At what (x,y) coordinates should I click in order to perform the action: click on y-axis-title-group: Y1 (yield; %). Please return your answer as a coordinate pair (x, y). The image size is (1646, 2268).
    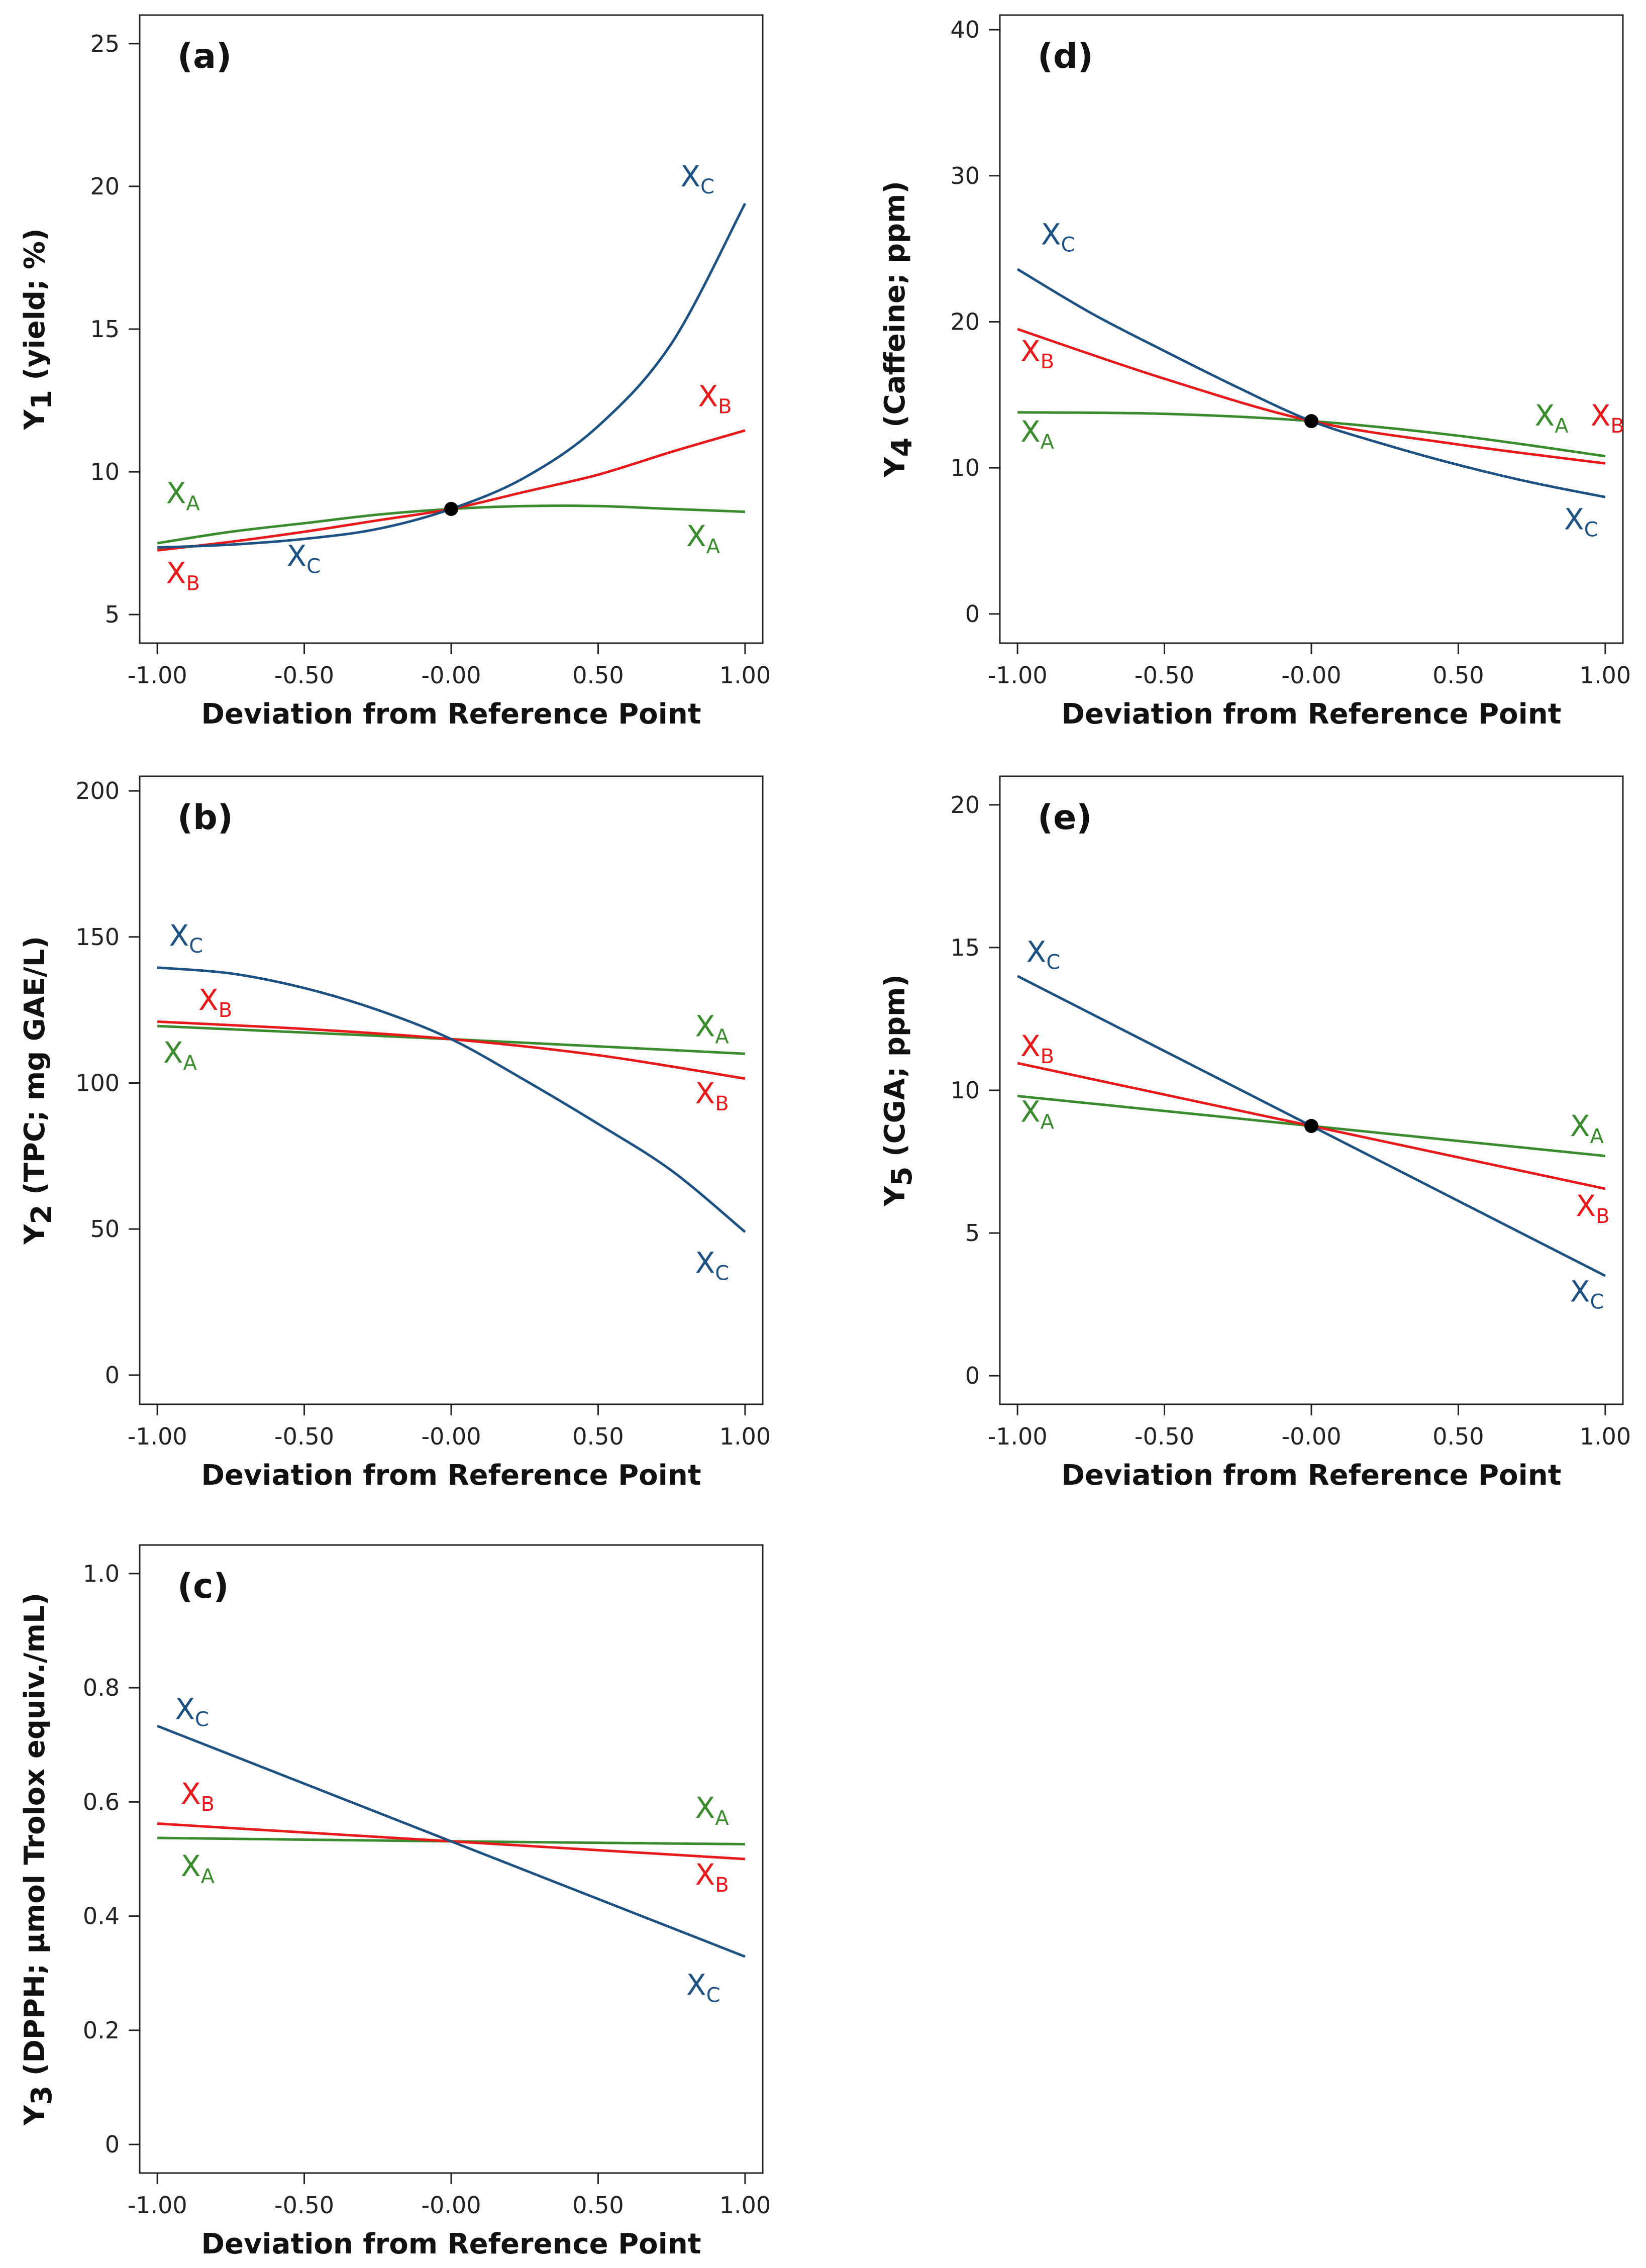
    Looking at the image, I should click on (38, 329).